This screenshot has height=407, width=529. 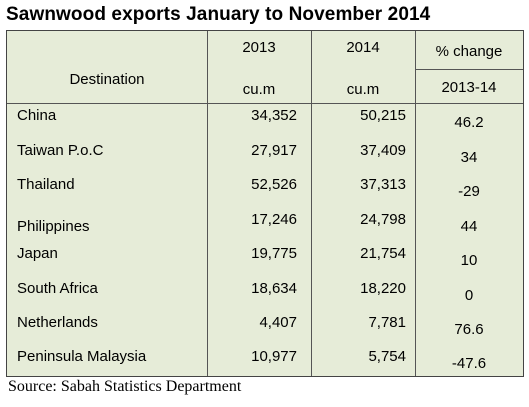 What do you see at coordinates (274, 253) in the screenshot?
I see `row-value-2013: 19,775` at bounding box center [274, 253].